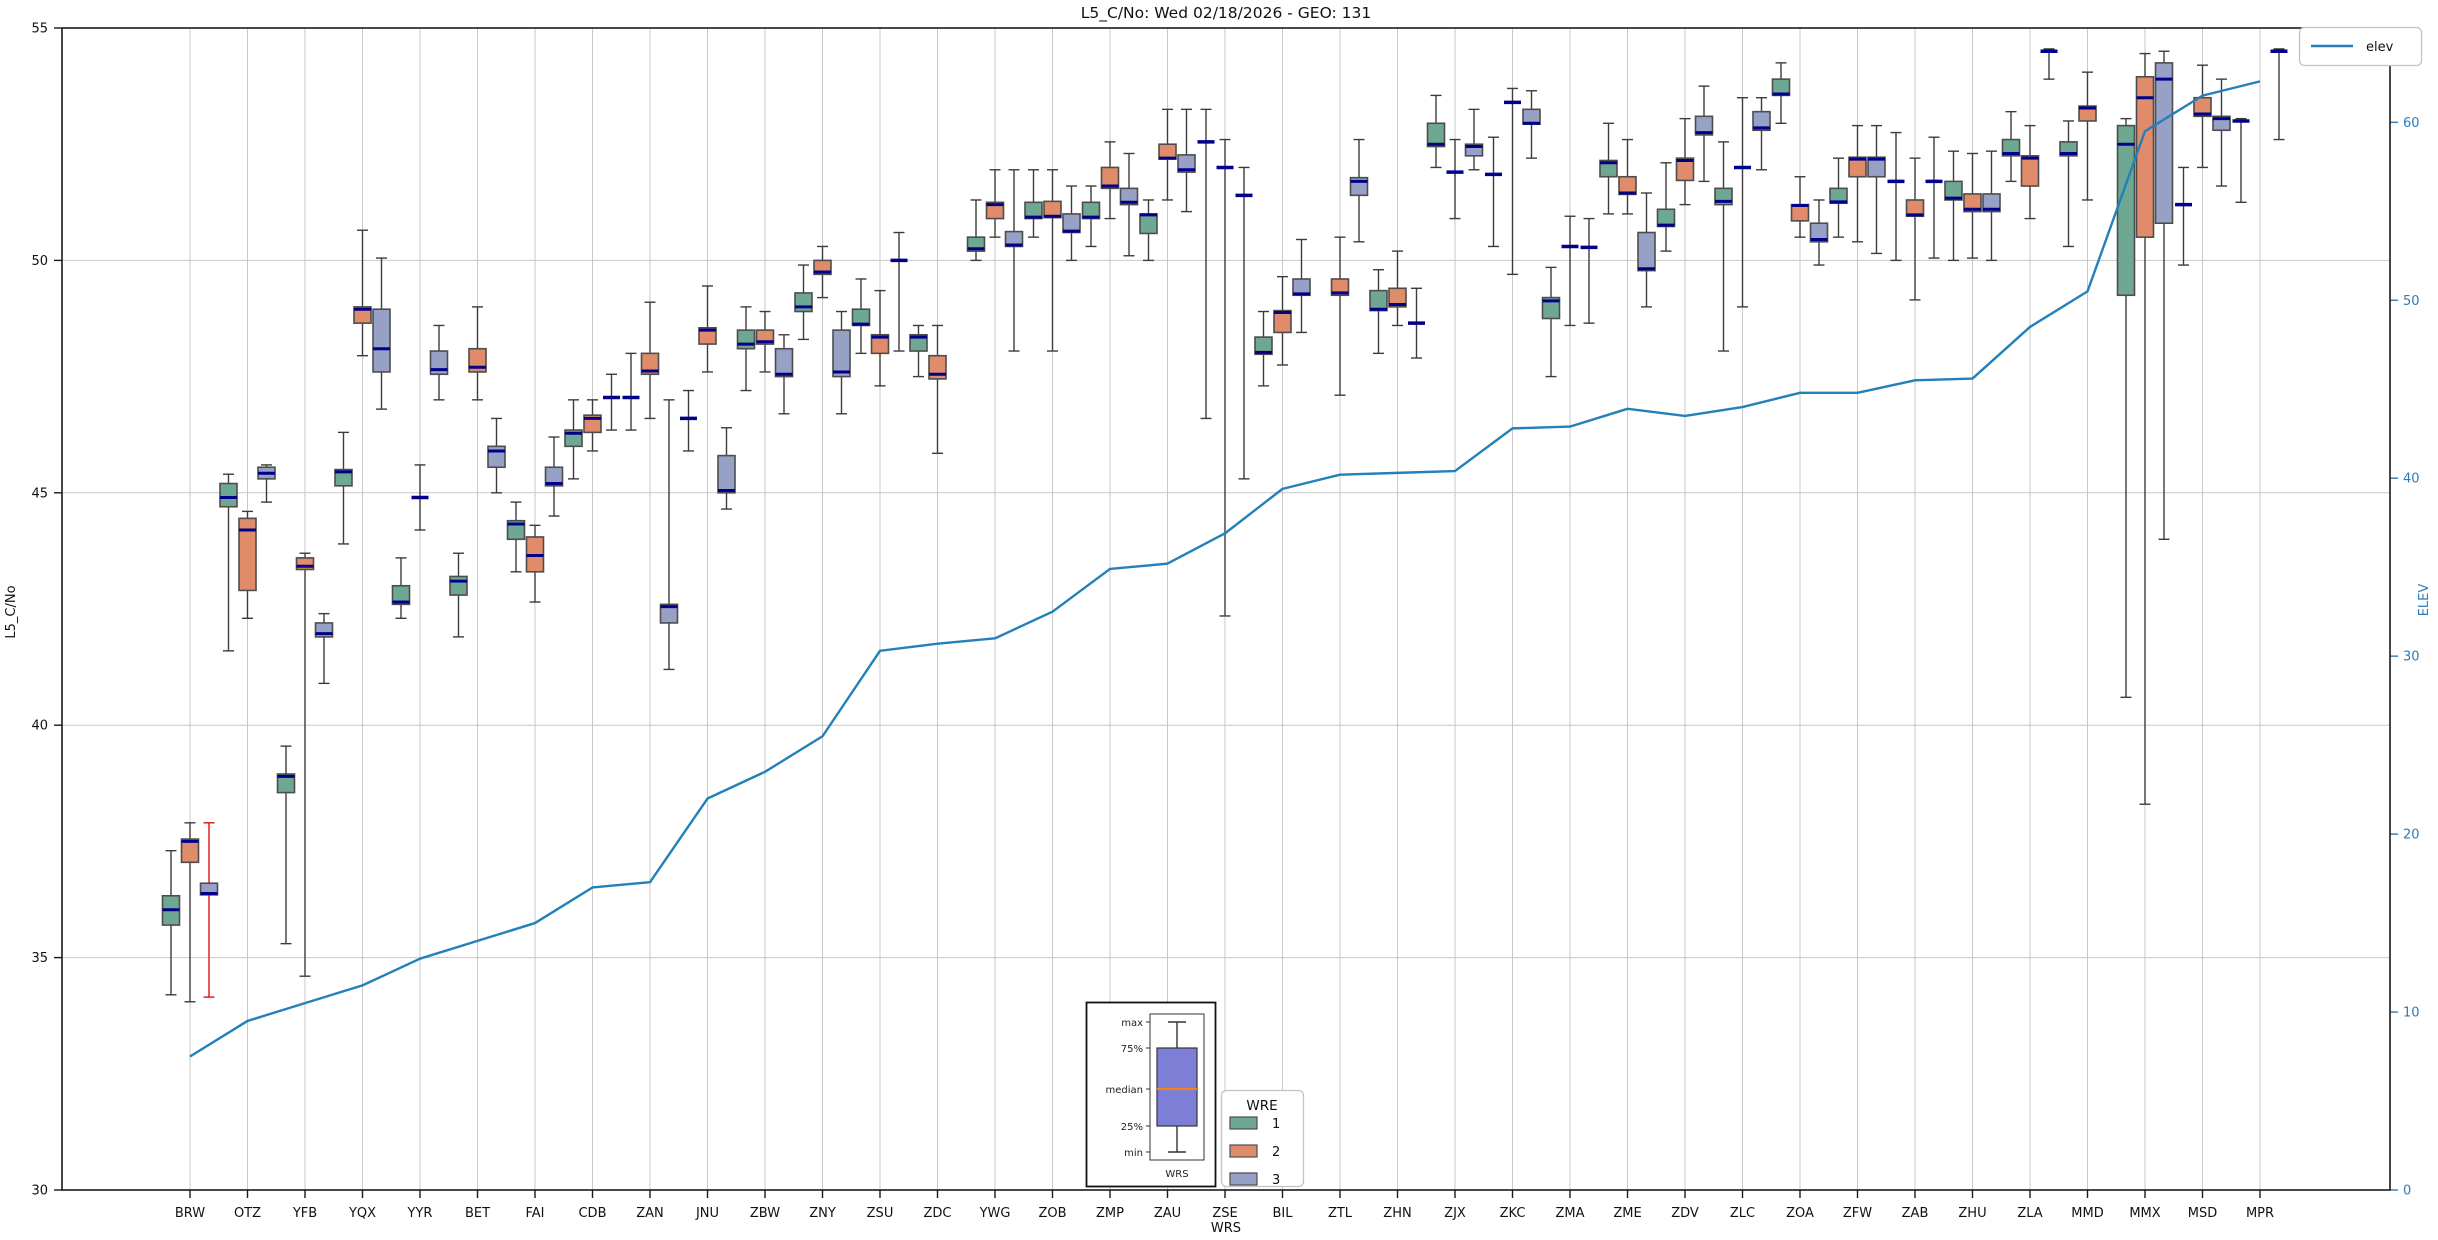  I want to click on box-ZMP-wre3, so click(1129, 204).